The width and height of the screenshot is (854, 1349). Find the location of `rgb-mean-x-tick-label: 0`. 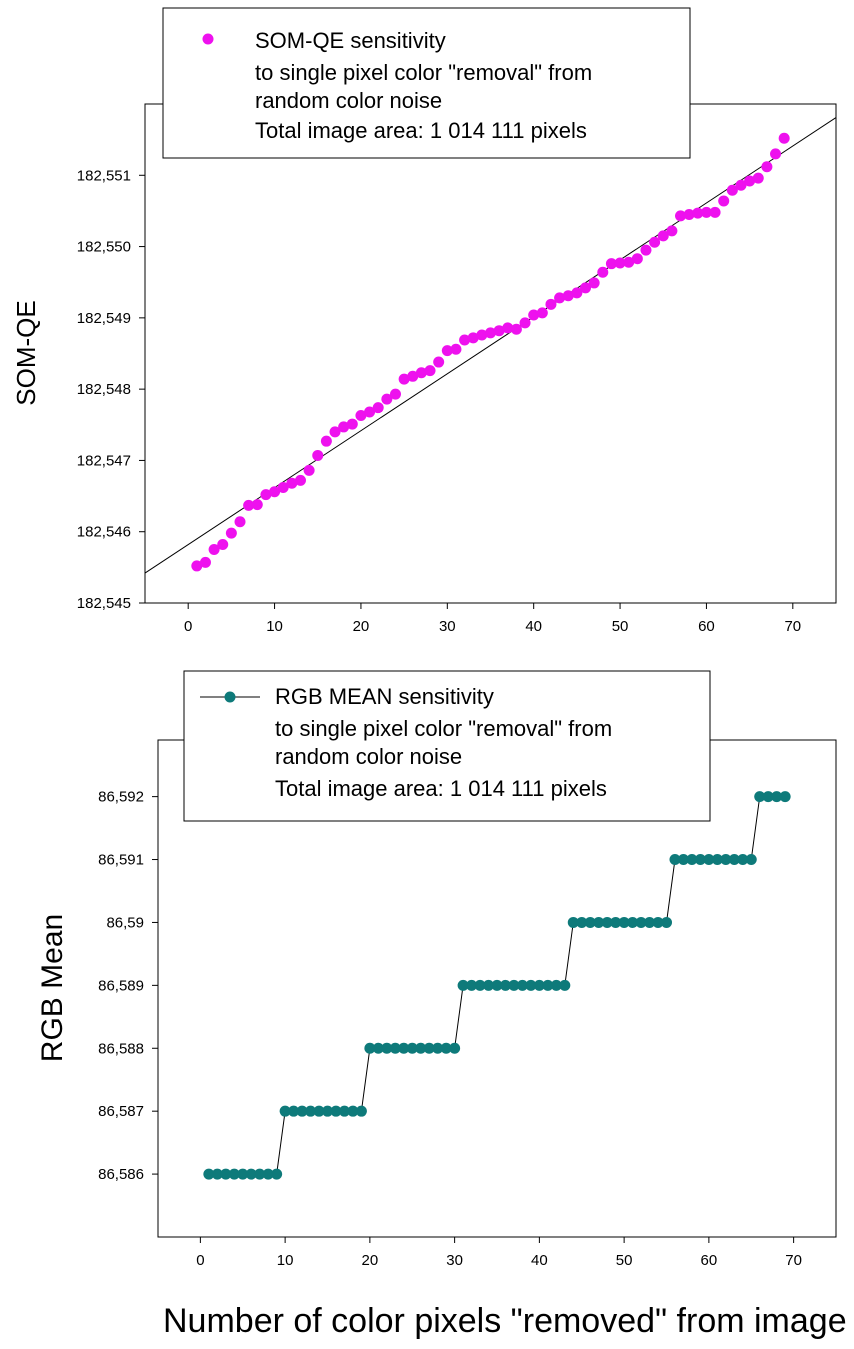

rgb-mean-x-tick-label: 0 is located at coordinates (200, 1260).